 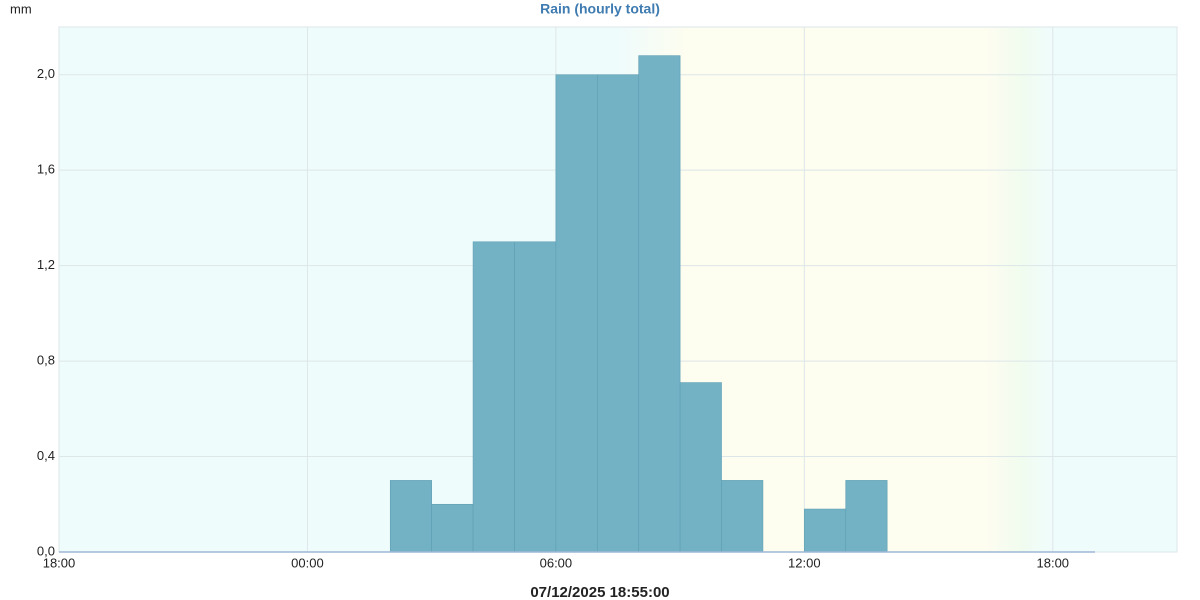 I want to click on chart-title: Rain (hourly total), so click(x=600, y=9).